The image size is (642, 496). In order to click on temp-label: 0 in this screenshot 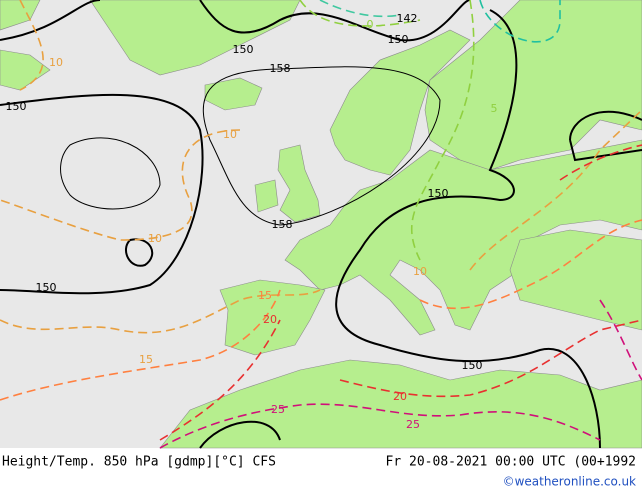, I will do `click(370, 24)`.